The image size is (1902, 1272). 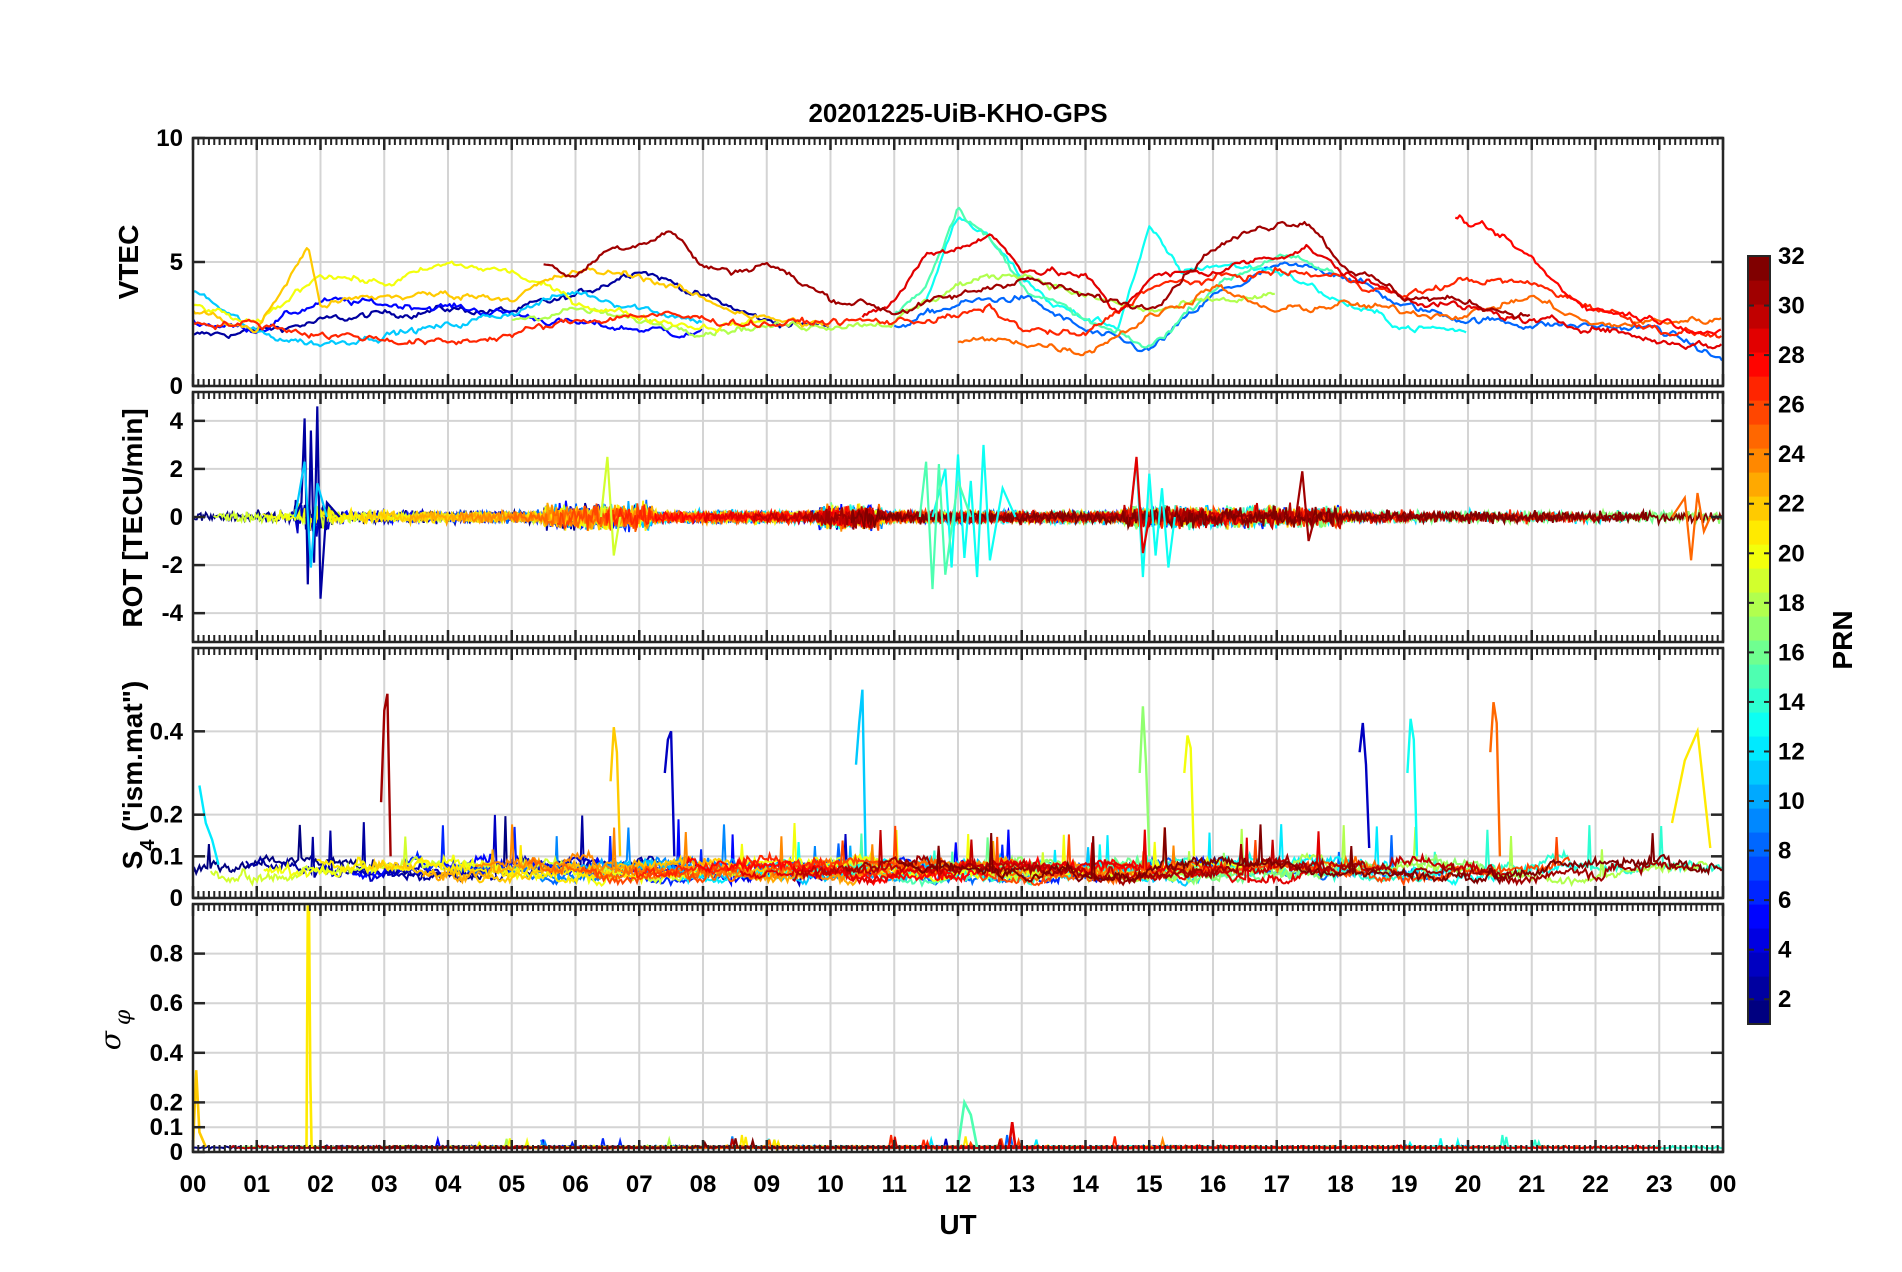 I want to click on colorbar-tick-label: 20, so click(x=1791, y=553).